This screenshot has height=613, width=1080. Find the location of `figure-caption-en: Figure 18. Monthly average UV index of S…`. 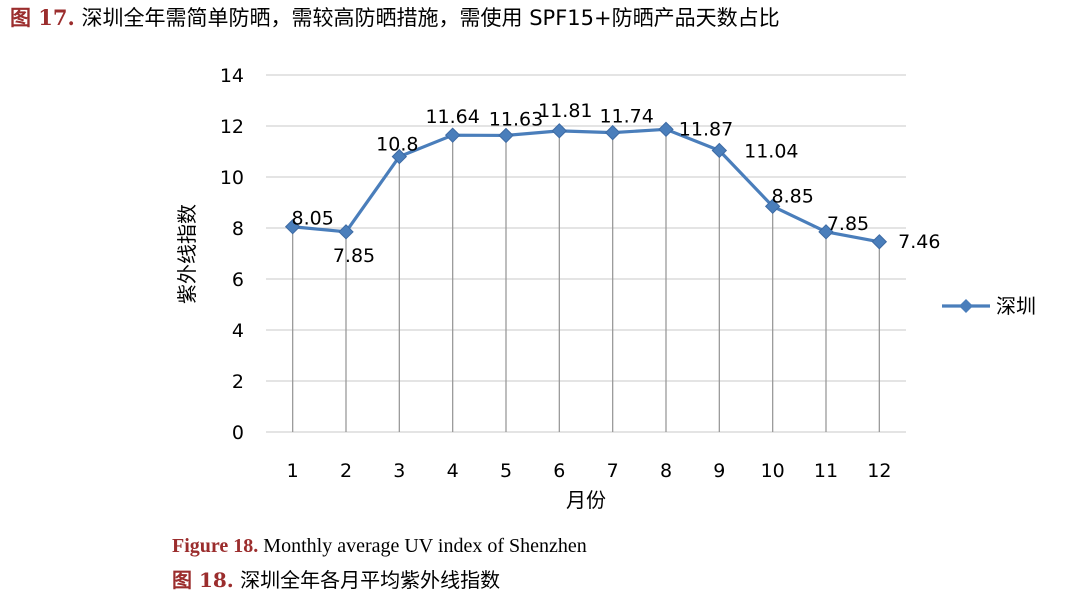

figure-caption-en: Figure 18. Monthly average UV index of S… is located at coordinates (379, 546).